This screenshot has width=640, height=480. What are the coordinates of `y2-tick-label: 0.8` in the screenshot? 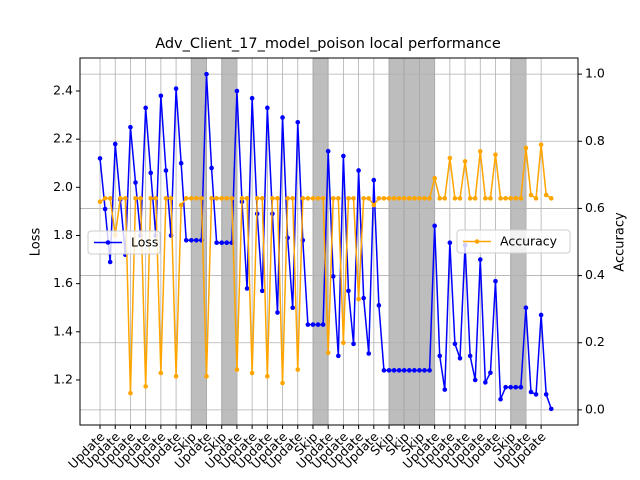 It's located at (595, 140).